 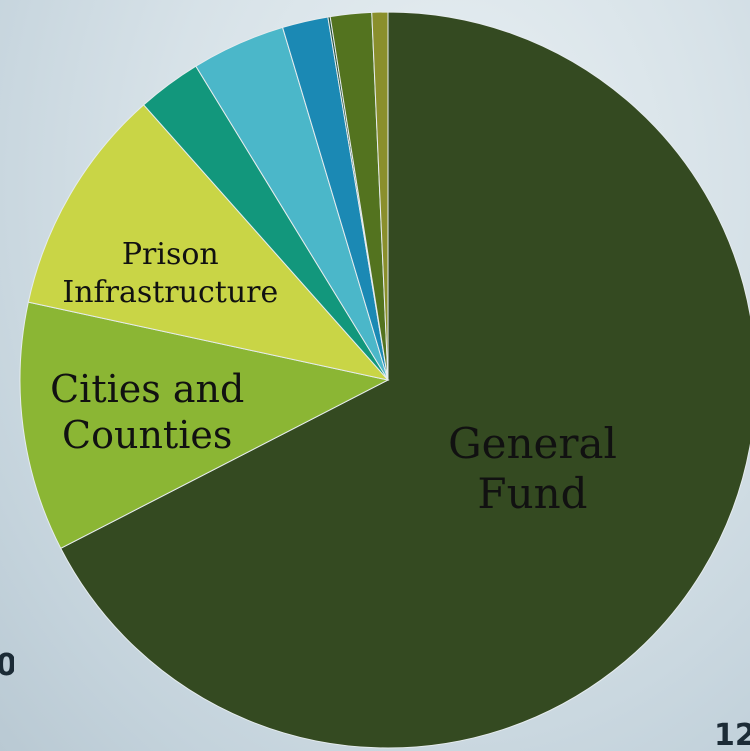 What do you see at coordinates (147, 412) in the screenshot?
I see `pie-label-cities-and-counties: Cities and Counties` at bounding box center [147, 412].